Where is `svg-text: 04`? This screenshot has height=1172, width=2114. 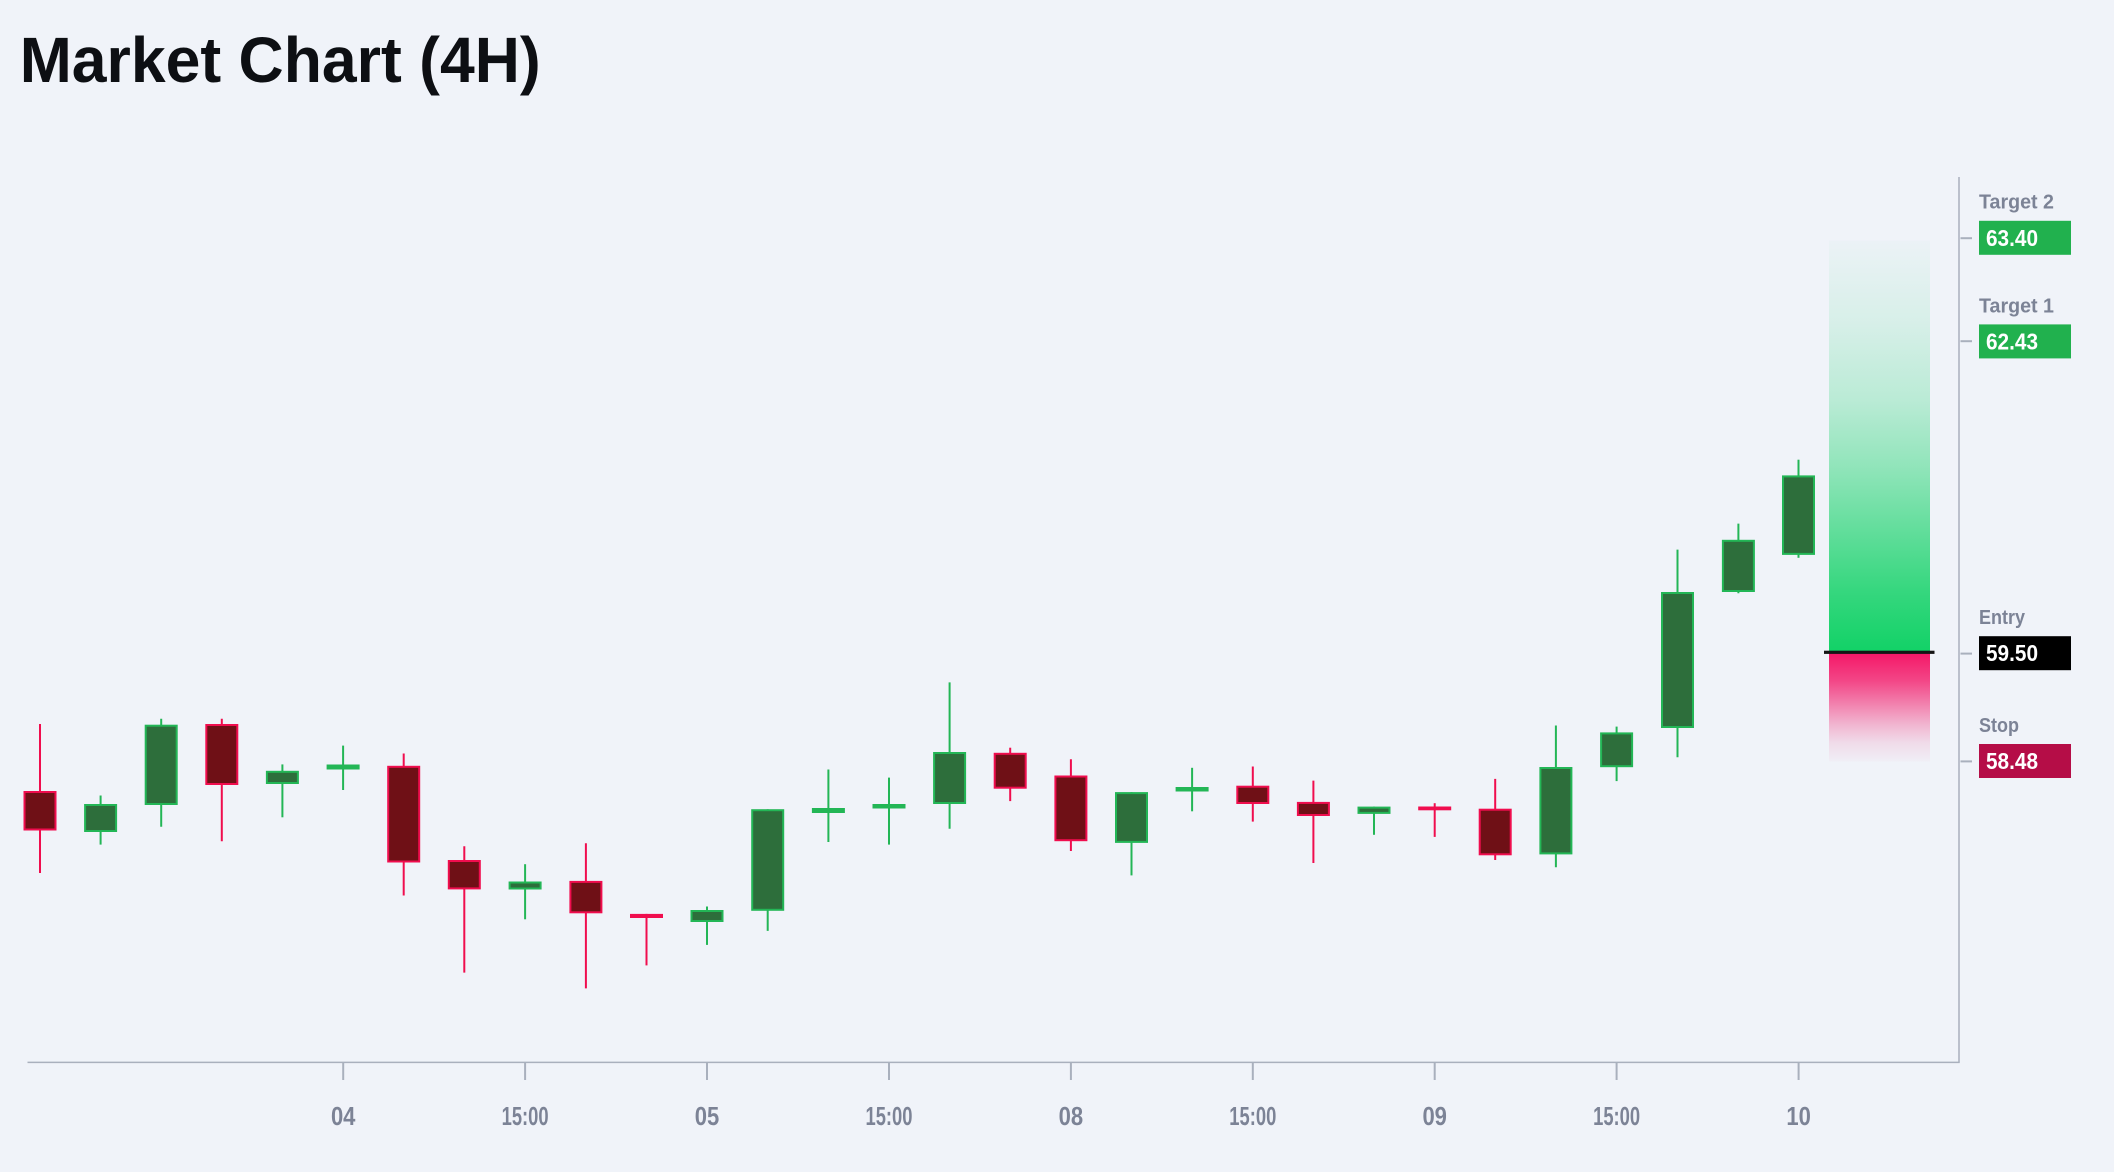
svg-text: 04 is located at coordinates (343, 1117).